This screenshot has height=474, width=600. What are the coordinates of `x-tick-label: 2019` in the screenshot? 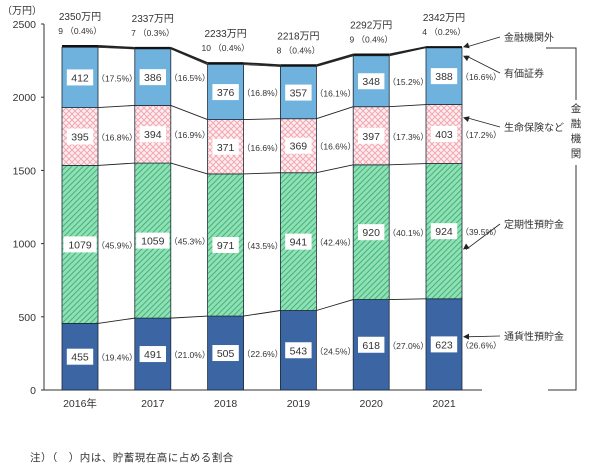 It's located at (299, 404).